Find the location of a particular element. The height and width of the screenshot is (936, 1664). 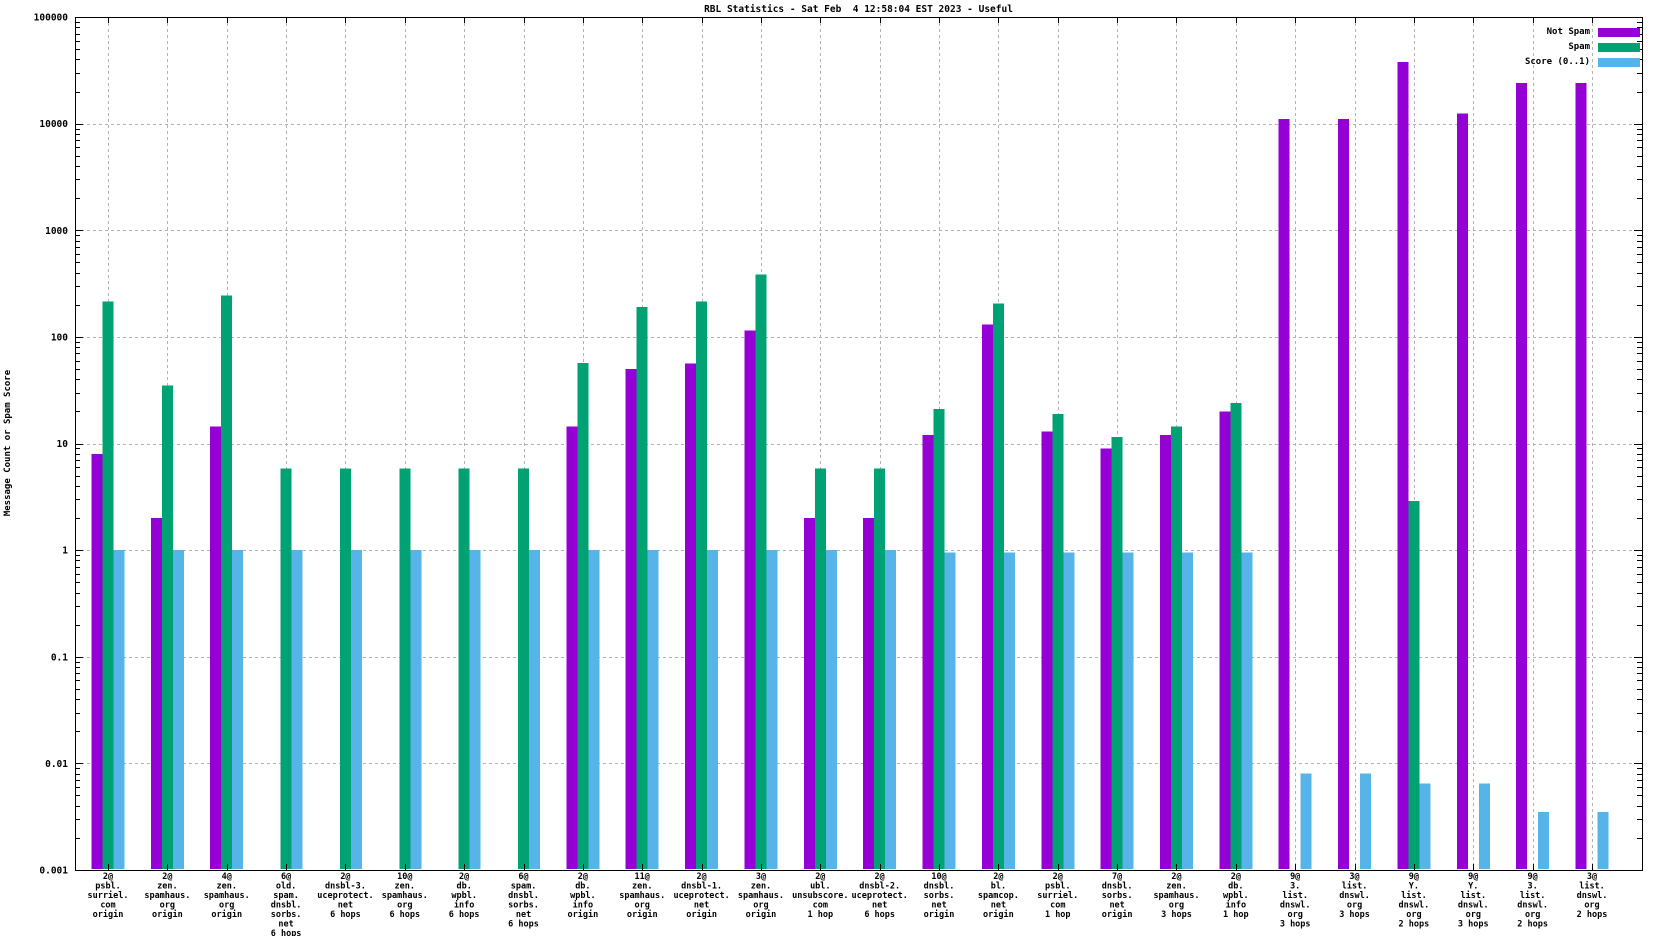

y-tick-label: 1000 is located at coordinates (56, 231).